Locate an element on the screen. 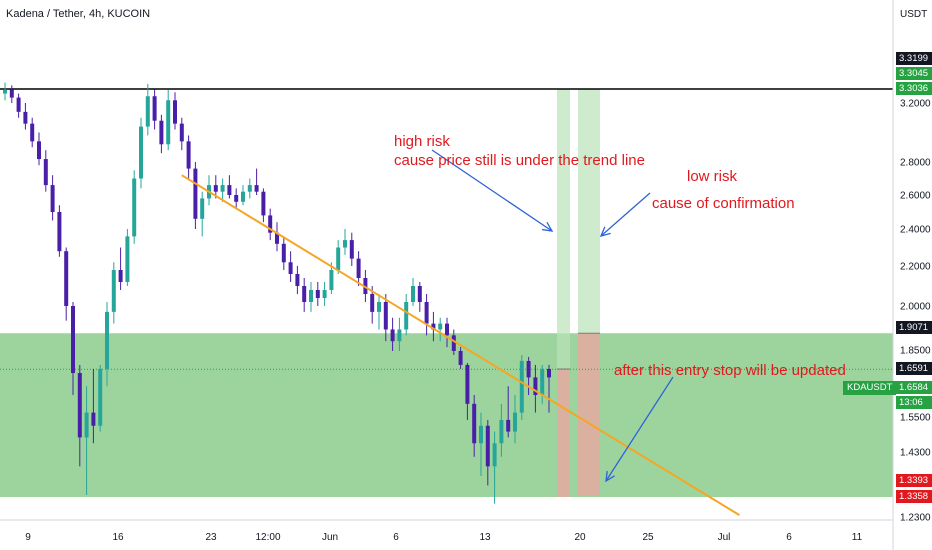 The image size is (932, 550). countdown-label: 13:06 is located at coordinates (914, 402).